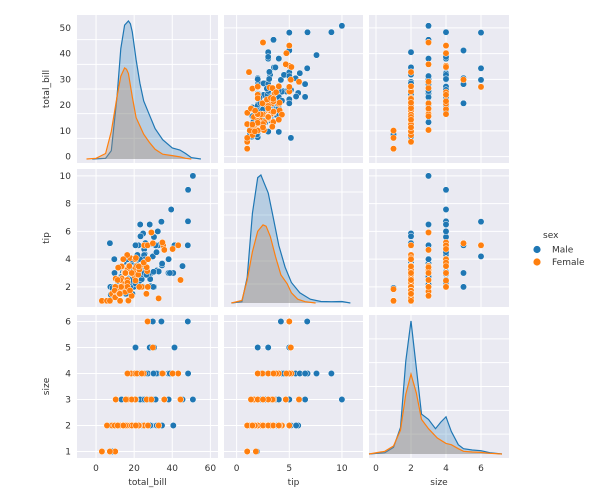 This screenshot has width=613, height=495. What do you see at coordinates (147, 483) in the screenshot?
I see `xlabel-total_bill: total_bill` at bounding box center [147, 483].